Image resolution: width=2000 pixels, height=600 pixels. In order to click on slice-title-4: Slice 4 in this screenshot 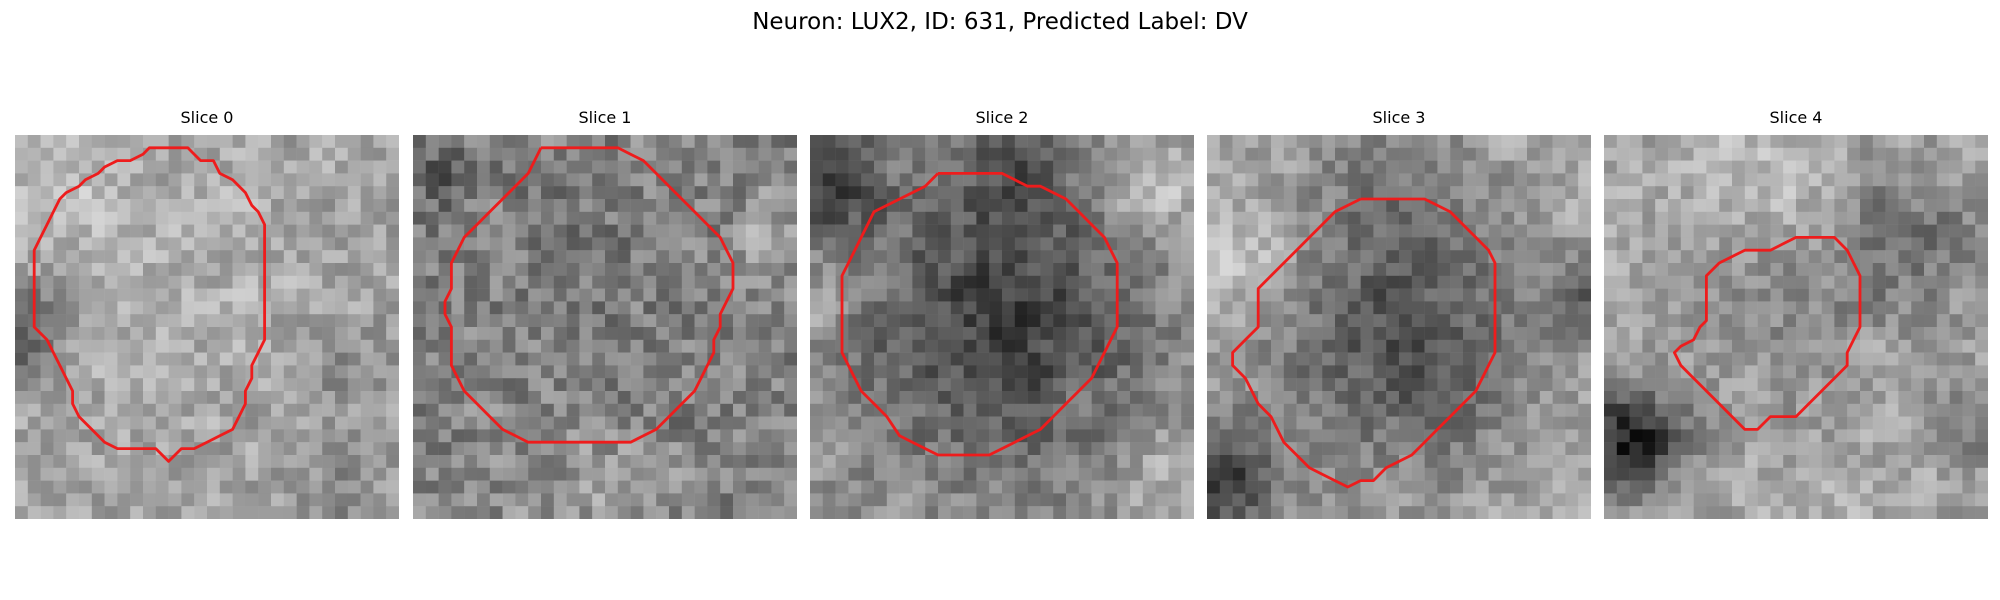, I will do `click(1796, 117)`.